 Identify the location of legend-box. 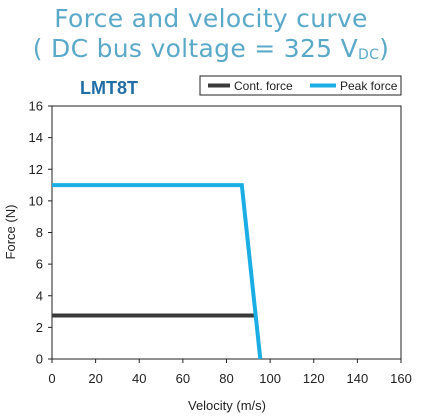
(300, 85).